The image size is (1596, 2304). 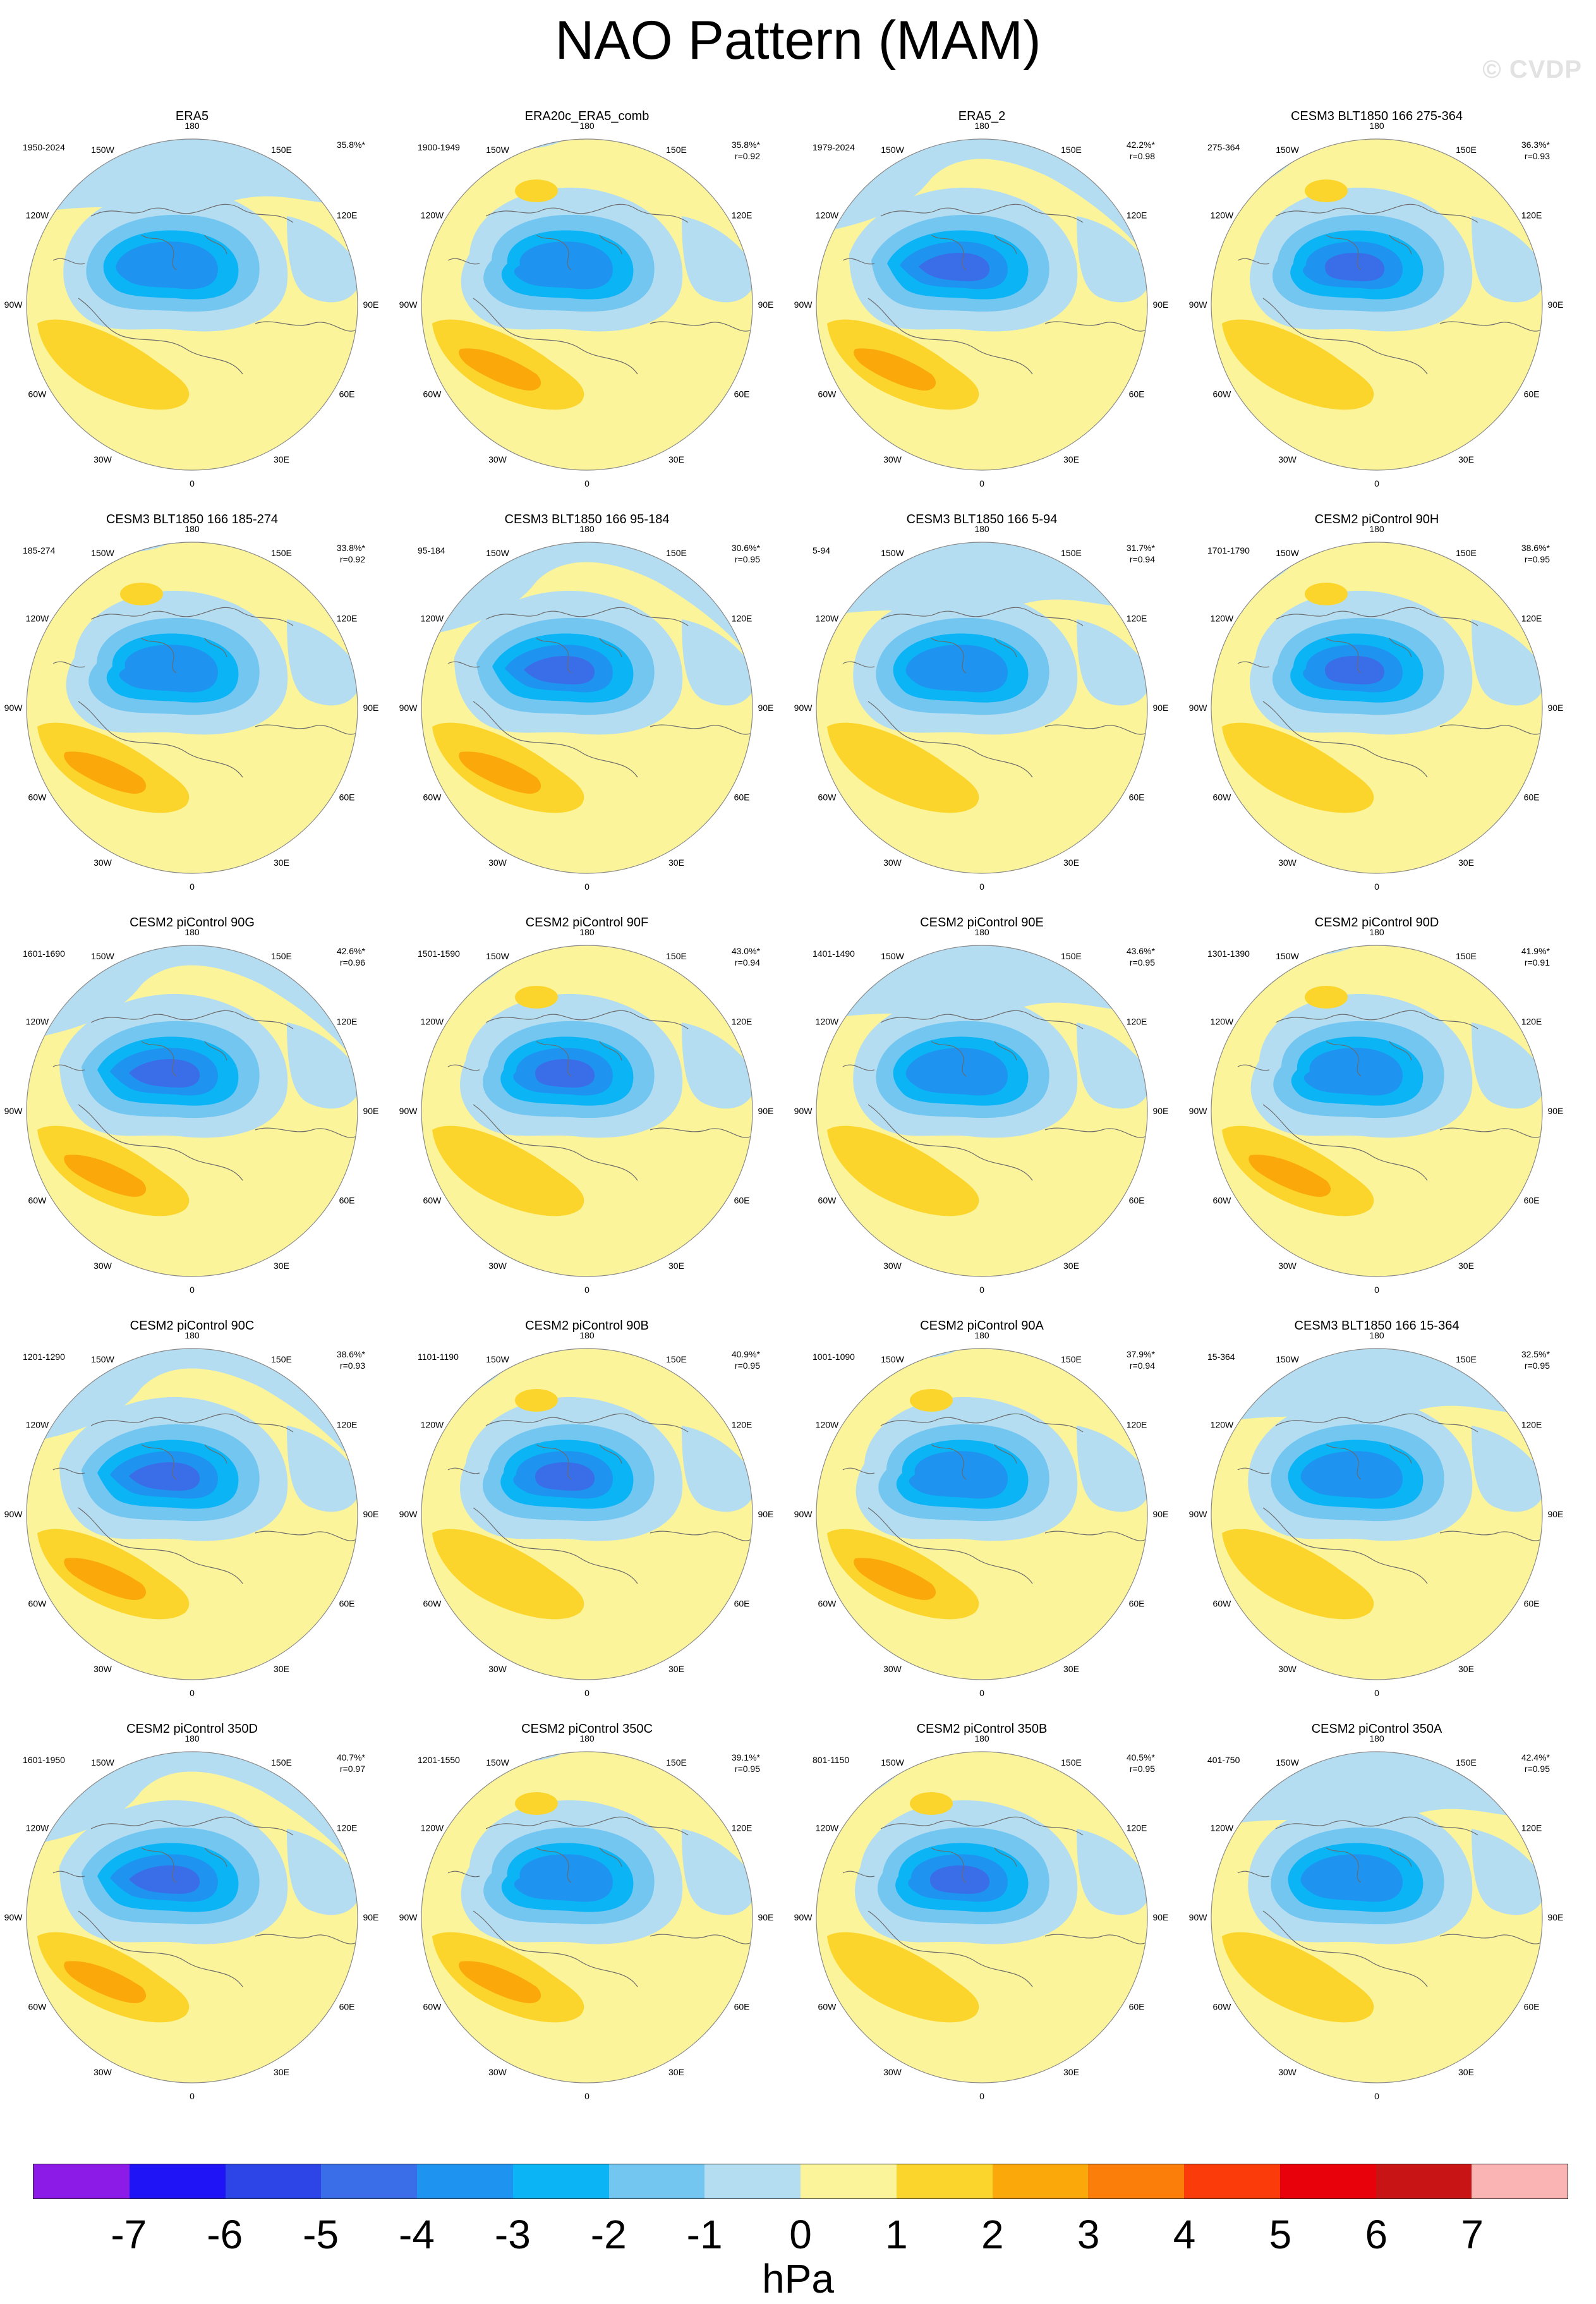 What do you see at coordinates (192, 177) in the screenshot?
I see `negative-anomaly-region-pacific` at bounding box center [192, 177].